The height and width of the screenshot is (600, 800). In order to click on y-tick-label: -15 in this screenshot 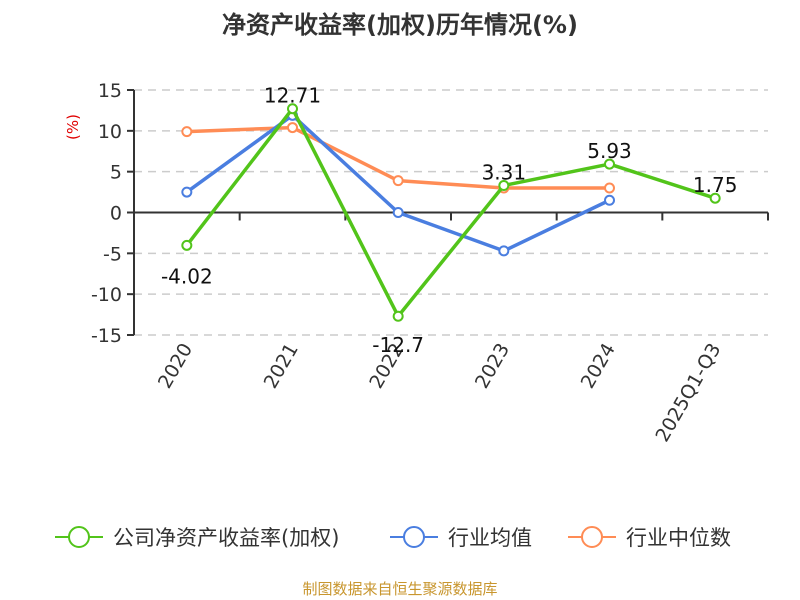, I will do `click(106, 336)`.